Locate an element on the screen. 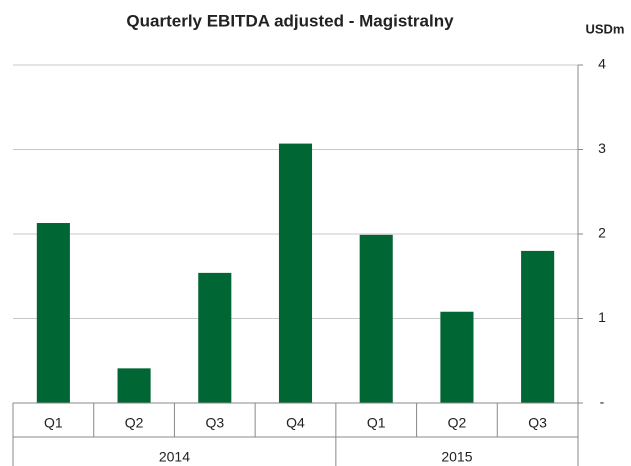 The width and height of the screenshot is (631, 466). y-tick-label: - is located at coordinates (602, 402).